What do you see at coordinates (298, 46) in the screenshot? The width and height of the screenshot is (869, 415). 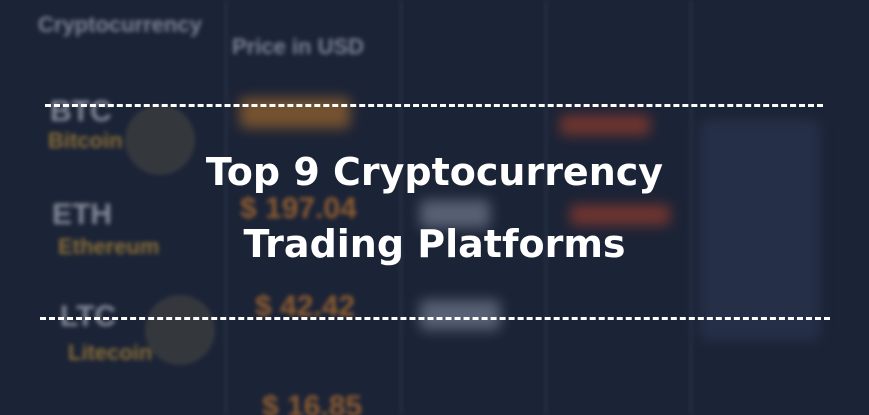 I see `header-cell: Price in USD` at bounding box center [298, 46].